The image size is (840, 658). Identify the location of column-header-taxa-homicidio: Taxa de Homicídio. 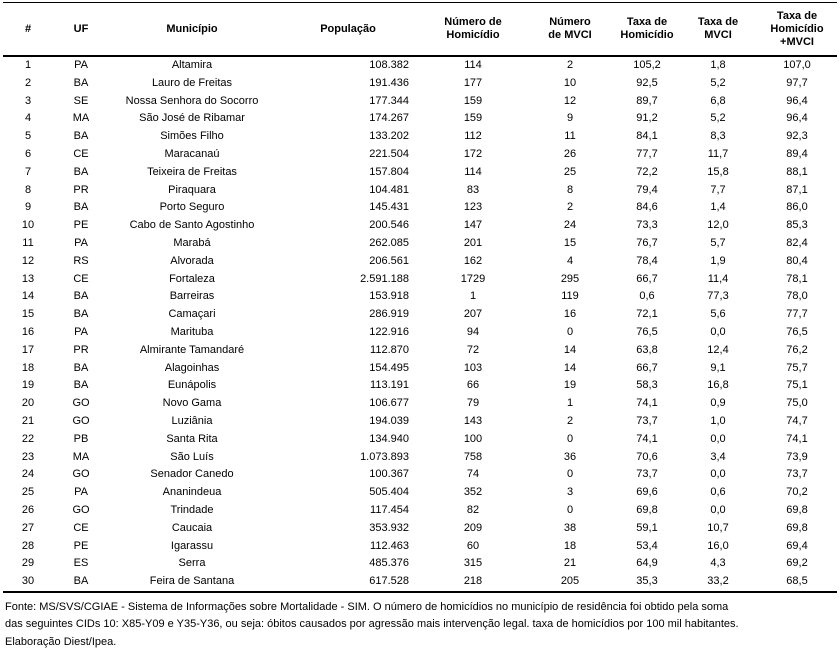
(647, 29).